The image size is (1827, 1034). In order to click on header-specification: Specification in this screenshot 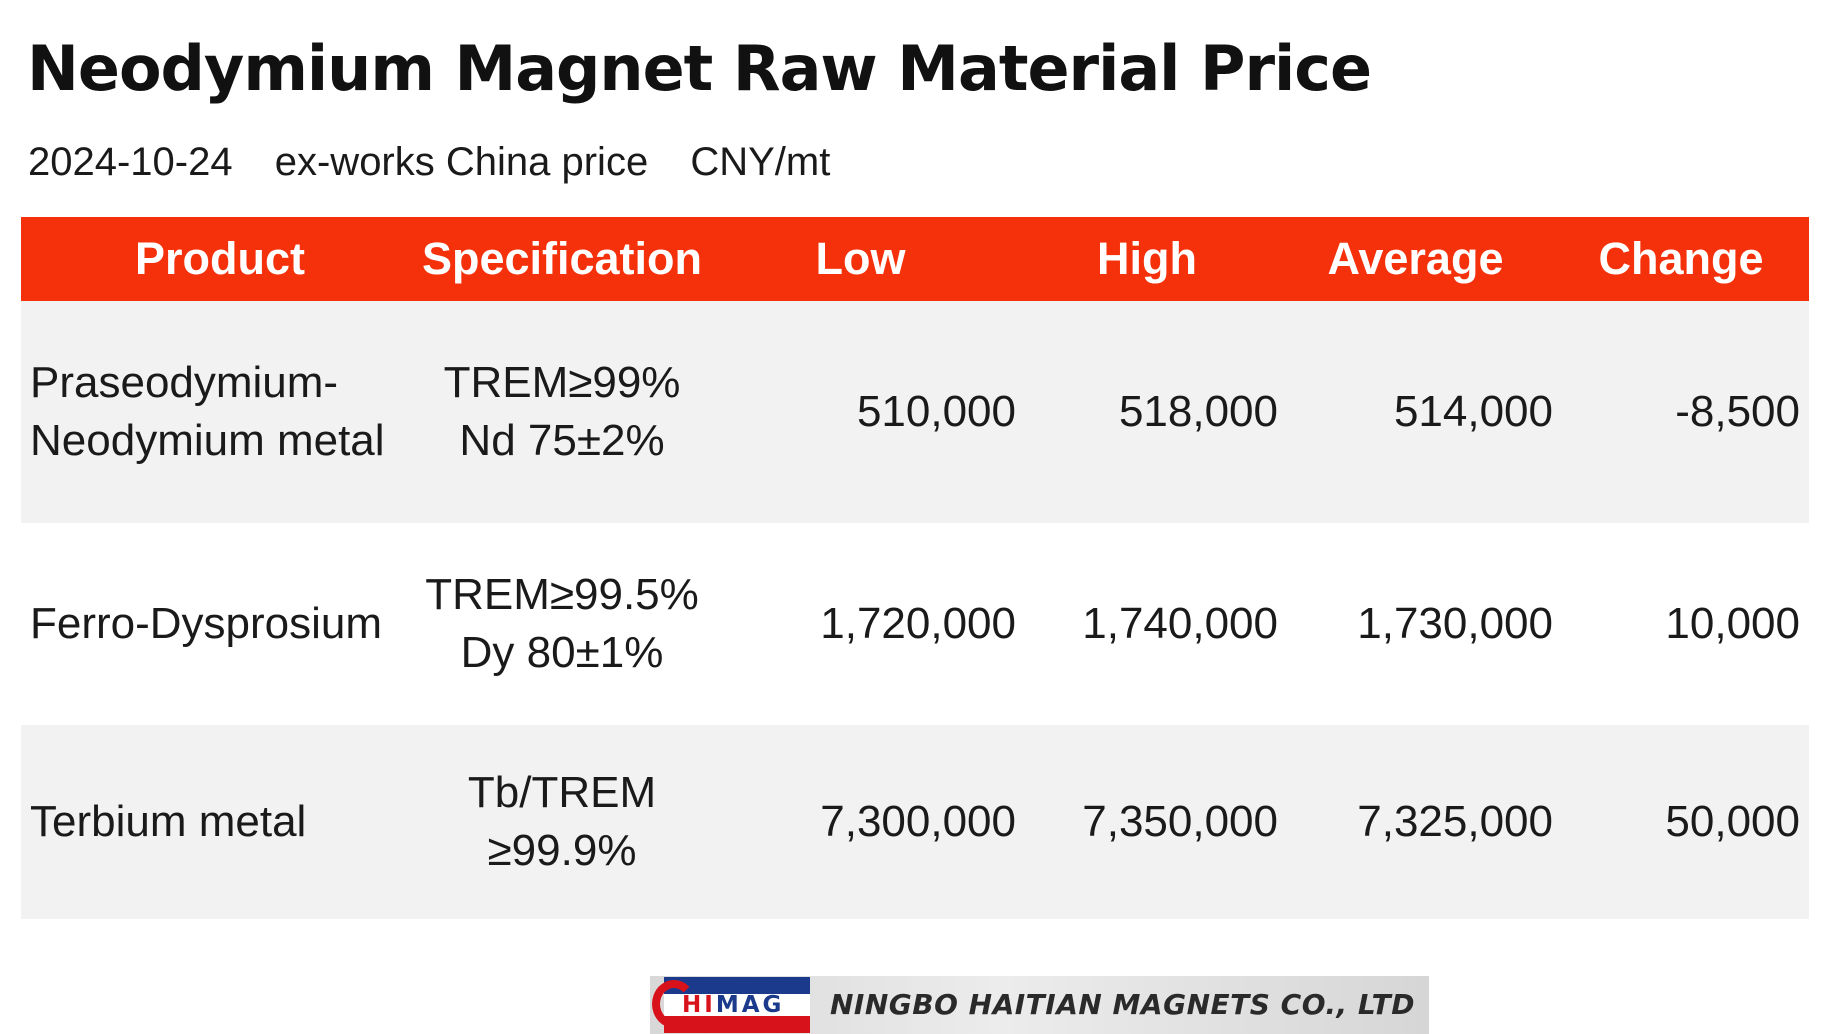, I will do `click(562, 259)`.